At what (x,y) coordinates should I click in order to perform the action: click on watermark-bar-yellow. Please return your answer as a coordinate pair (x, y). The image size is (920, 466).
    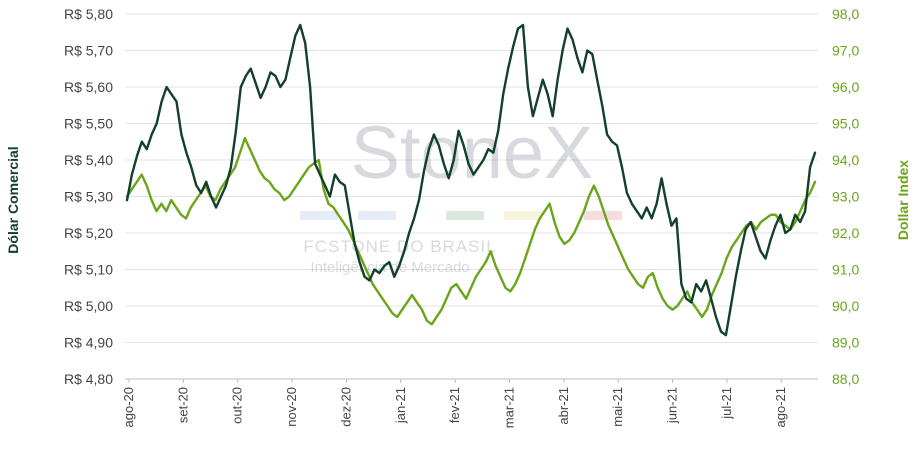
    Looking at the image, I should click on (523, 215).